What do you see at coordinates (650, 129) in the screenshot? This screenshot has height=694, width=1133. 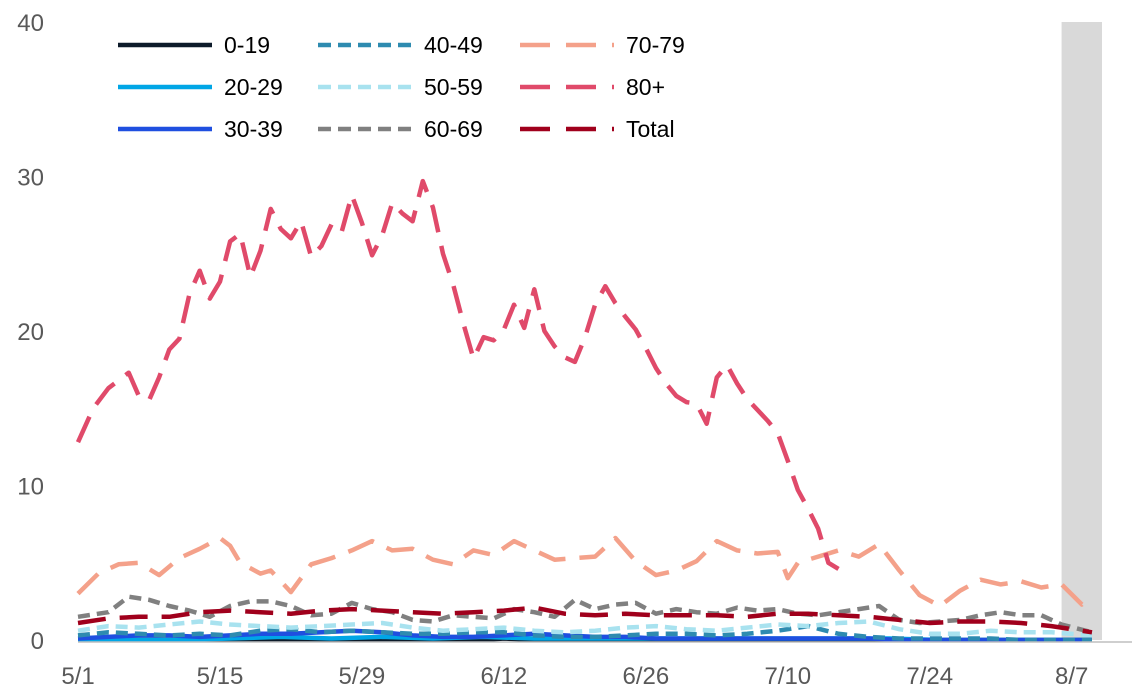 I see `legend-label: Total` at bounding box center [650, 129].